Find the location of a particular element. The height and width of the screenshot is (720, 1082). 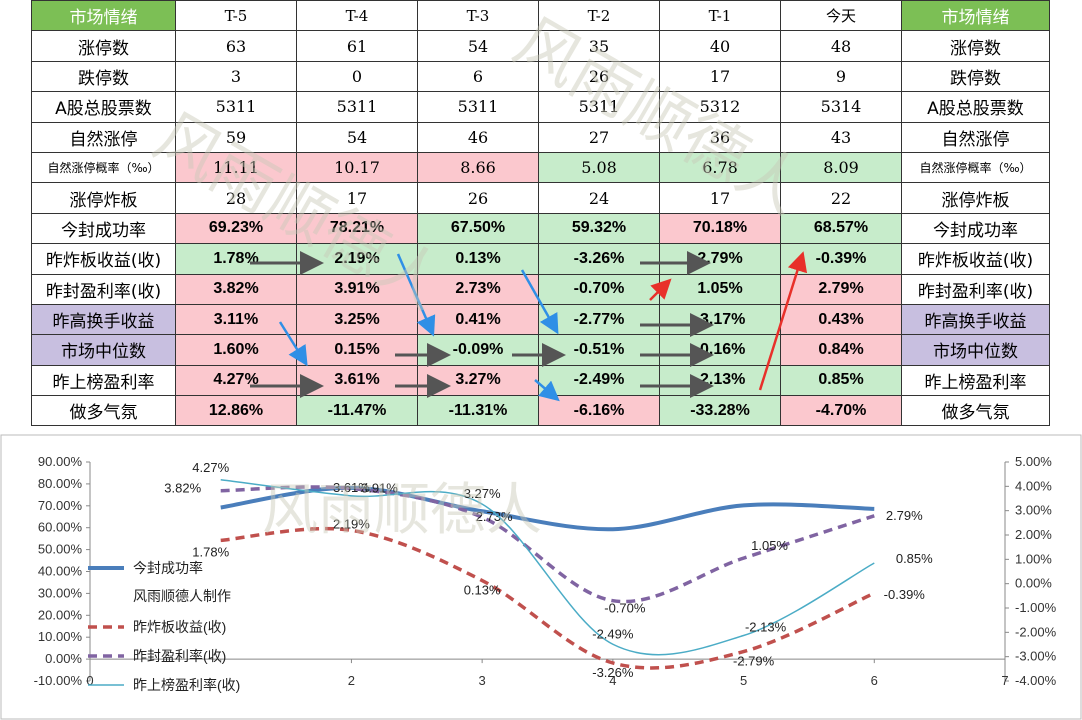

row-label: 自然涨停概率（‰） is located at coordinates (103, 167).